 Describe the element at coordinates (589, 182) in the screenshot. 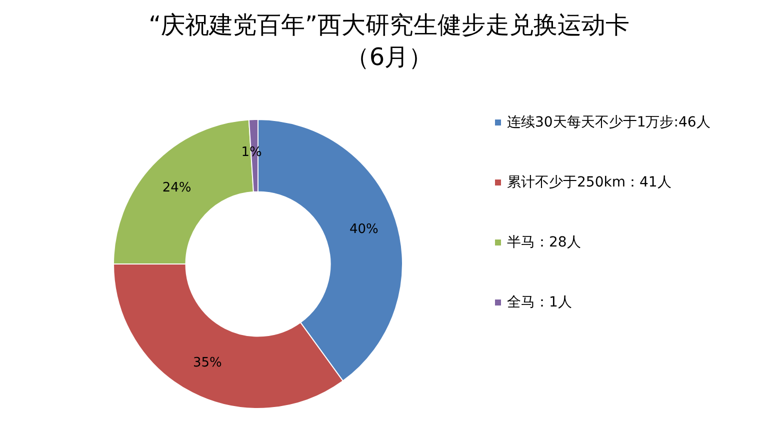

I see `legend-label: 累计不少于250km：41人` at that location.